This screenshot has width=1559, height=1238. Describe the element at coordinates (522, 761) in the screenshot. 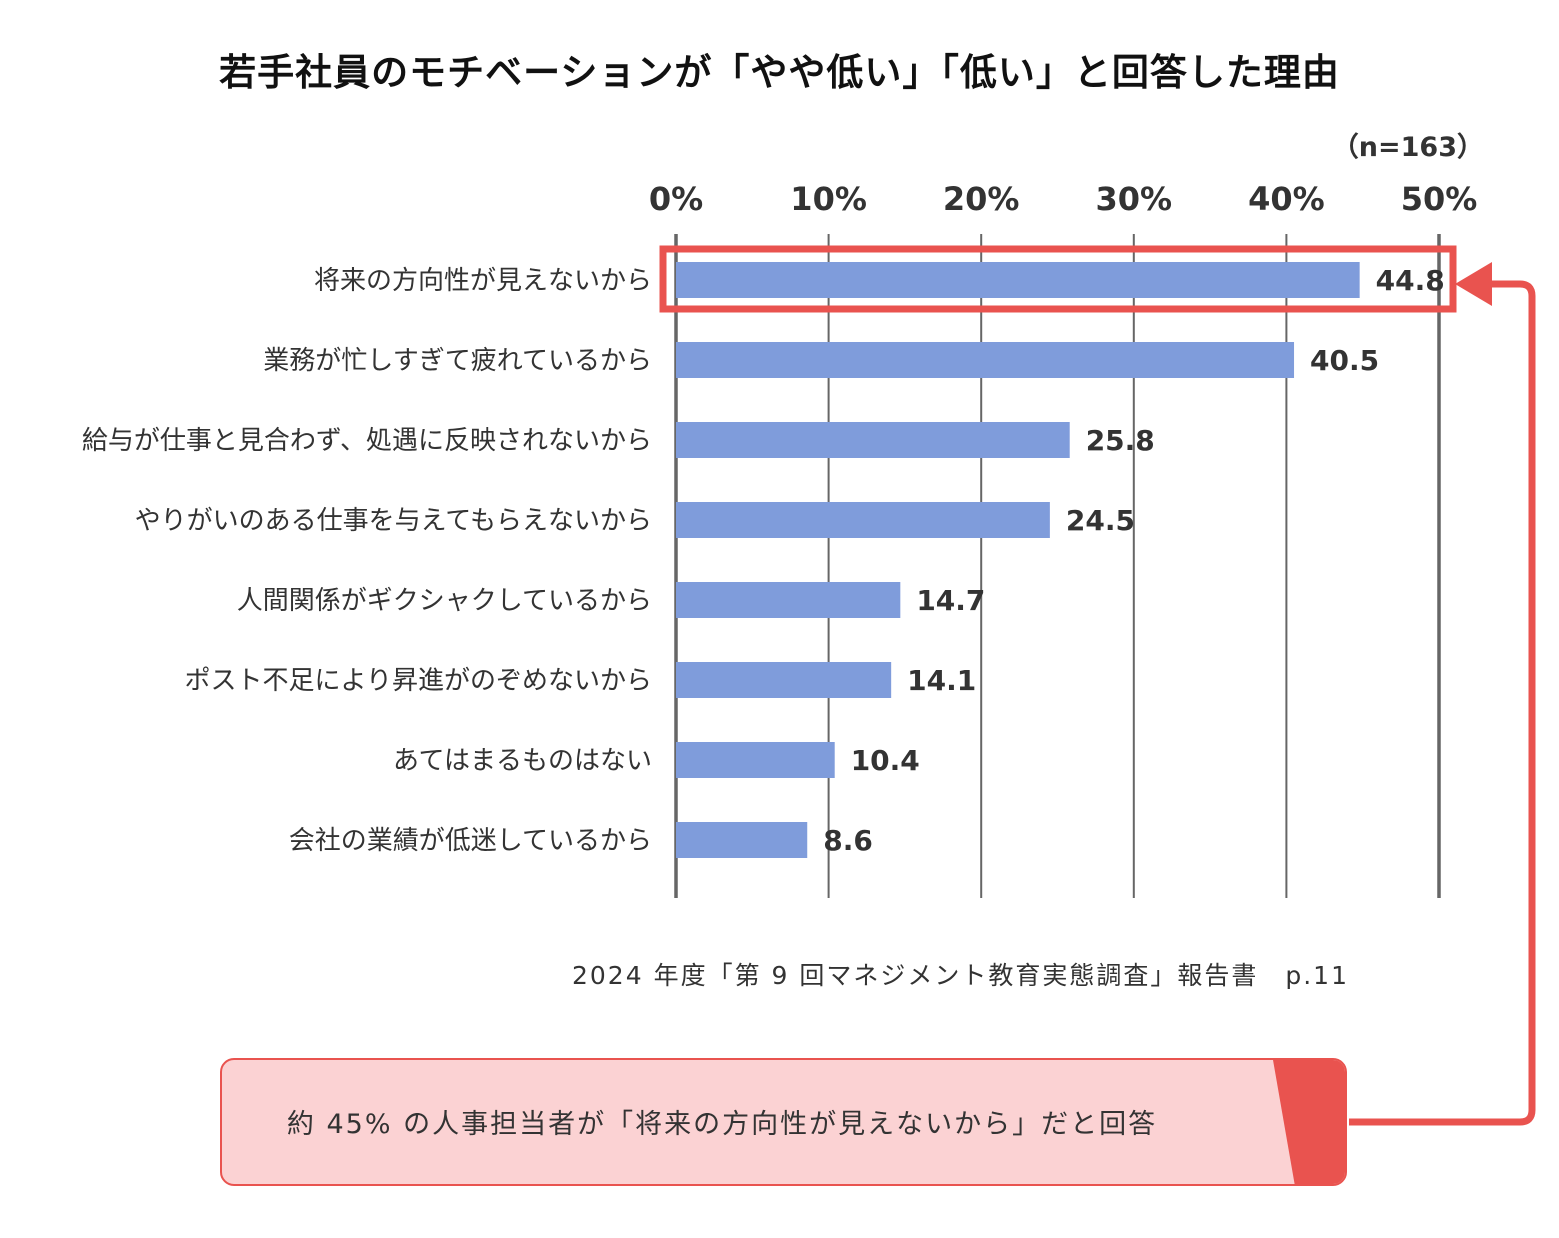

I see `category-label: あてはまるものはない` at that location.